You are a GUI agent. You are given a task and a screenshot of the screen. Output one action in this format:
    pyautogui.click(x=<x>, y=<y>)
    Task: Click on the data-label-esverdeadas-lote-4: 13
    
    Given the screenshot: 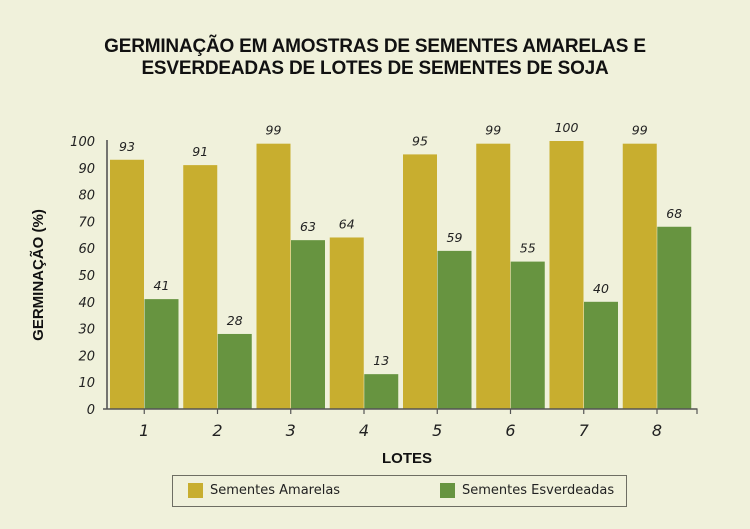 What is the action you would take?
    pyautogui.click(x=381, y=360)
    